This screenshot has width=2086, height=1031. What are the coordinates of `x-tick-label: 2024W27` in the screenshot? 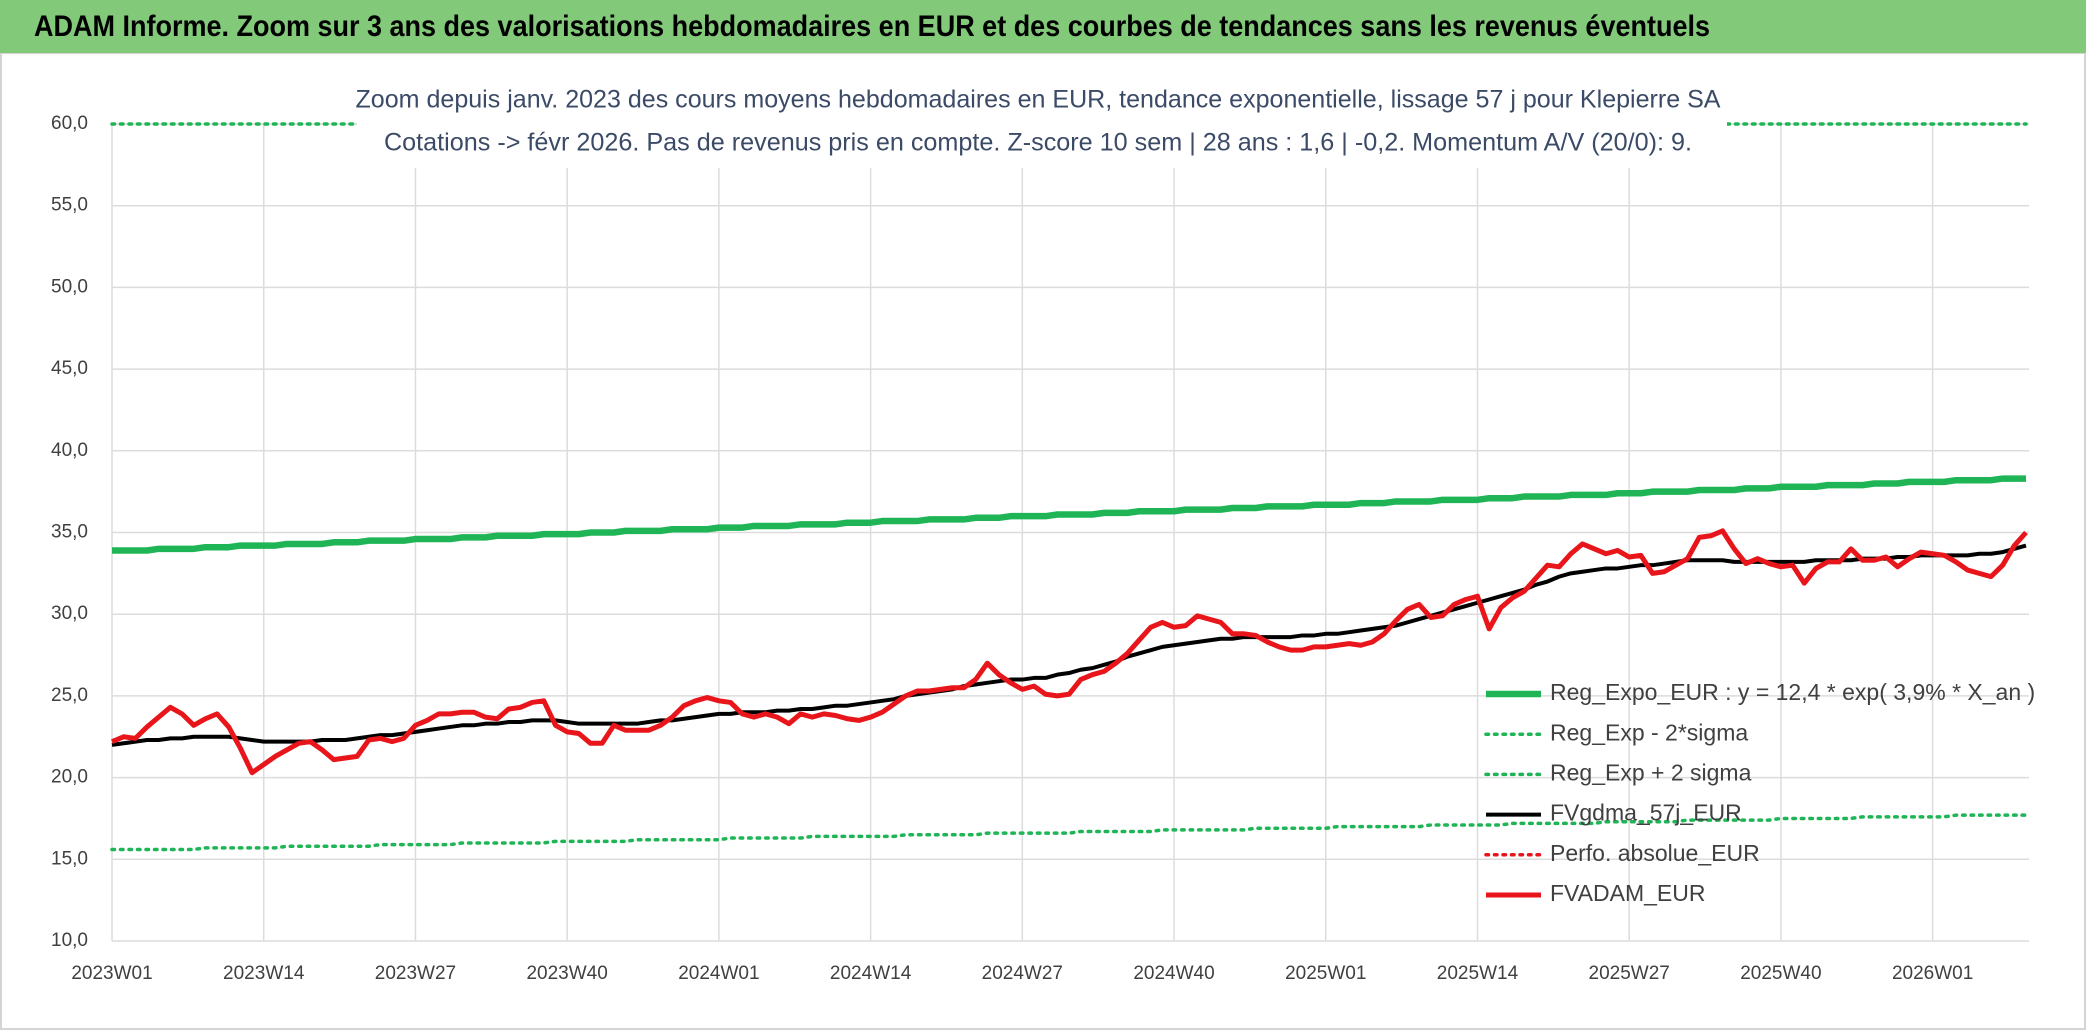 It's located at (1022, 973).